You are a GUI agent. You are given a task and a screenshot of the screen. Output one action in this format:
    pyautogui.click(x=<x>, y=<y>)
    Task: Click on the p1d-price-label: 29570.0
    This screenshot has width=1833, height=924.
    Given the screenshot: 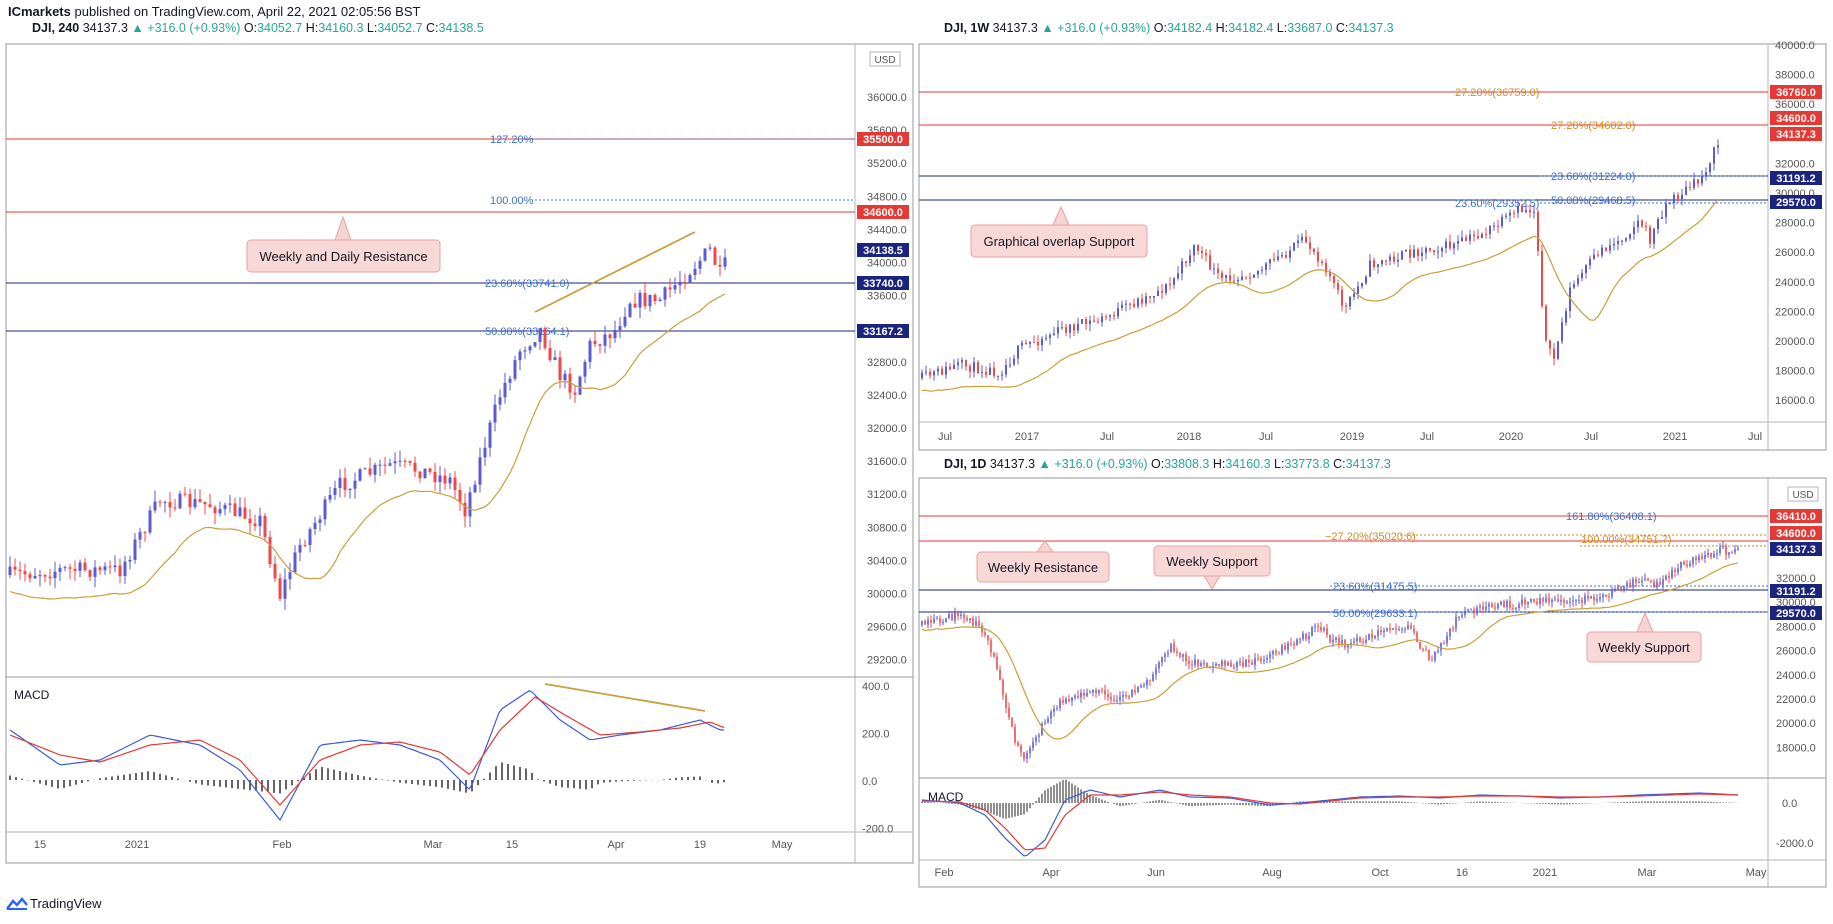 What is the action you would take?
    pyautogui.click(x=1796, y=614)
    